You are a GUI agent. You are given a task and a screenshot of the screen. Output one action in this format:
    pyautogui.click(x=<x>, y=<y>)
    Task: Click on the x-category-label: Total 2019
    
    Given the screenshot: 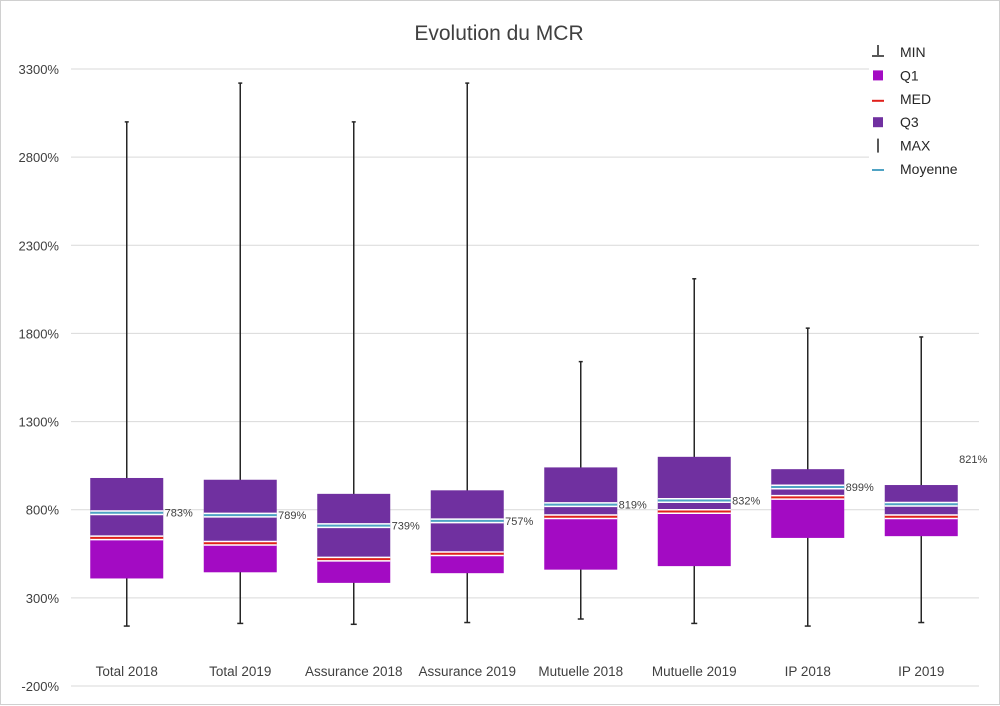 What is the action you would take?
    pyautogui.click(x=240, y=671)
    